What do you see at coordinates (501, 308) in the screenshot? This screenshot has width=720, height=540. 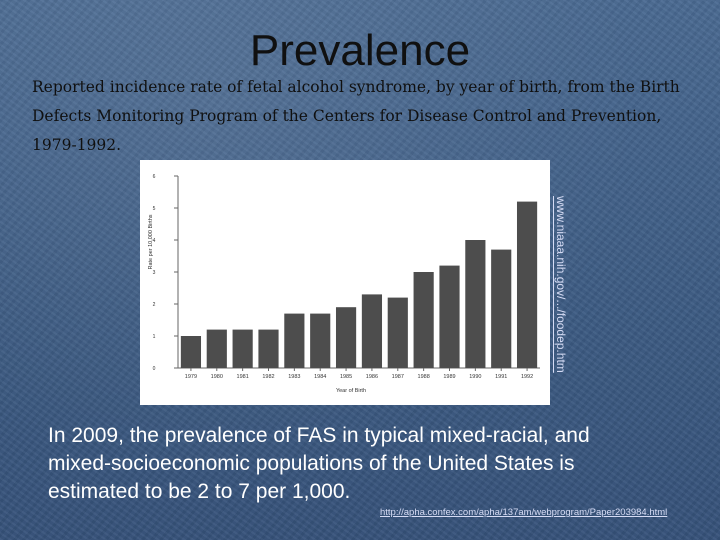 I see `bar-1991` at bounding box center [501, 308].